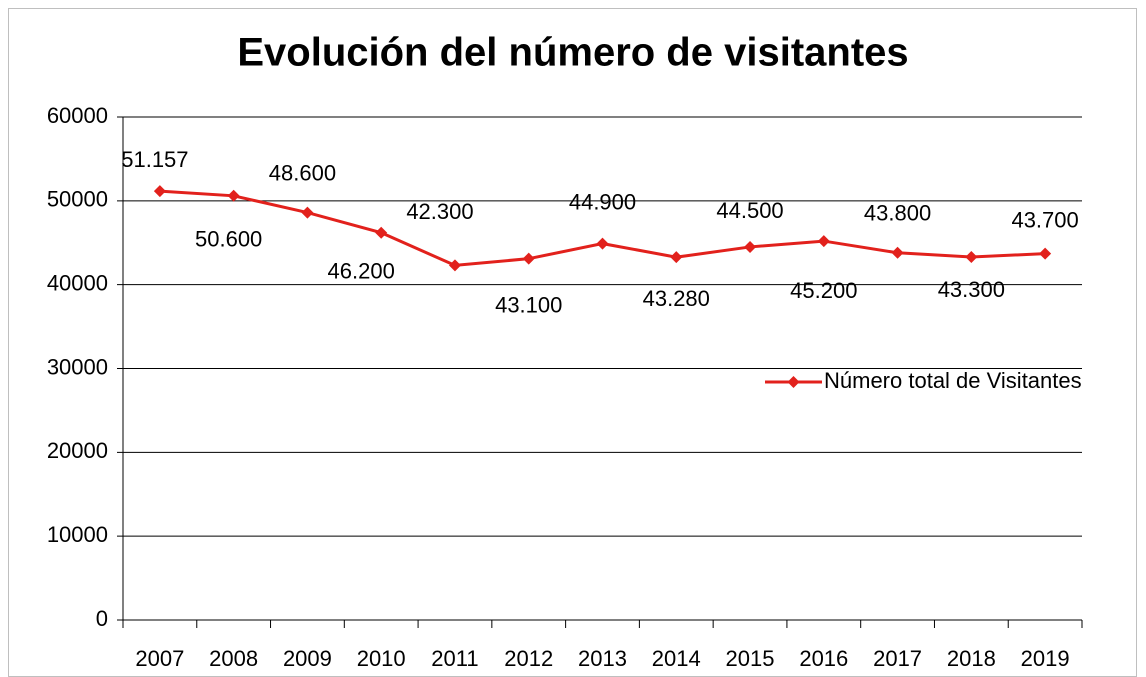 The width and height of the screenshot is (1146, 677). I want to click on legend-marker, so click(793, 382).